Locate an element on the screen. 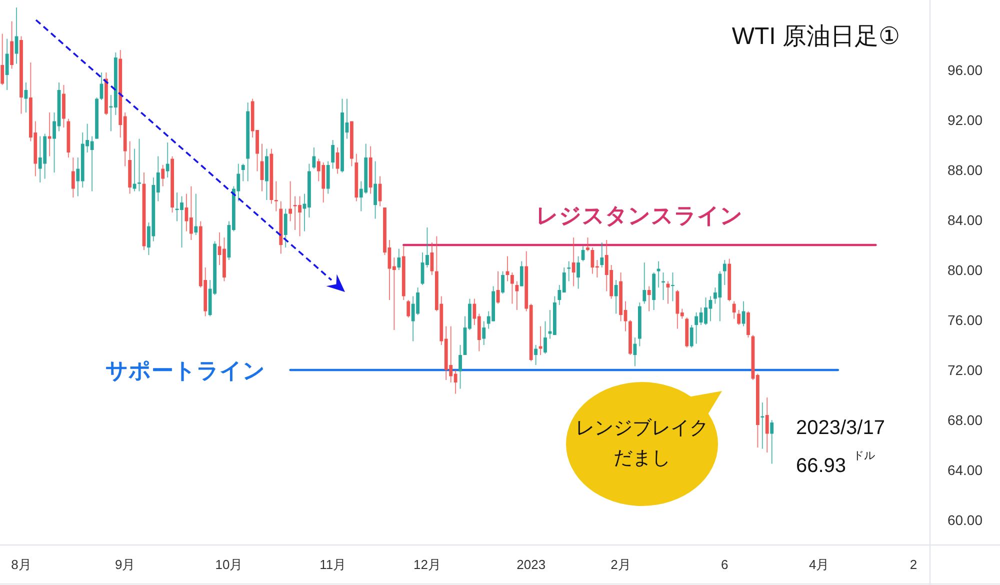 This screenshot has height=585, width=1000. y-tick-label: 76.00 is located at coordinates (965, 320).